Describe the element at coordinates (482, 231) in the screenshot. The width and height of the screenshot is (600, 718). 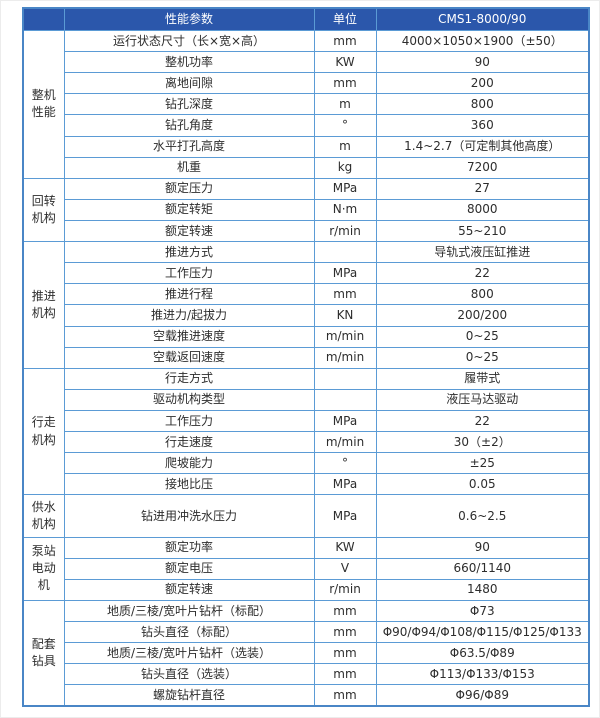
I see `value-cell: 55~210` at that location.